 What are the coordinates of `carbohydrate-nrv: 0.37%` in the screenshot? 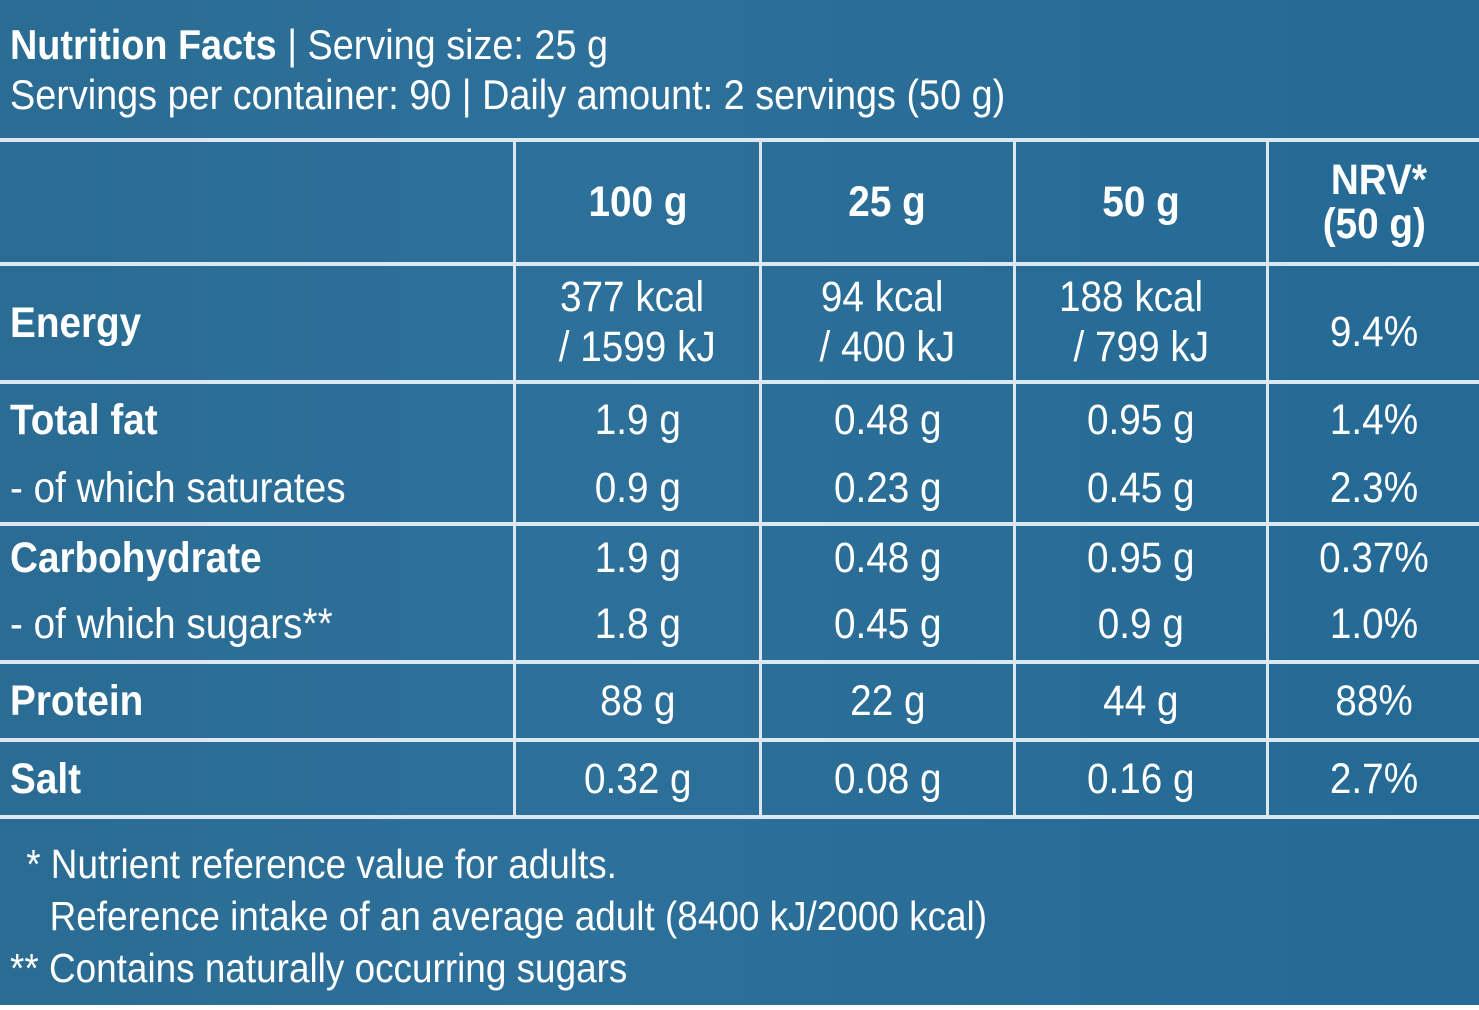 It's located at (1374, 558).